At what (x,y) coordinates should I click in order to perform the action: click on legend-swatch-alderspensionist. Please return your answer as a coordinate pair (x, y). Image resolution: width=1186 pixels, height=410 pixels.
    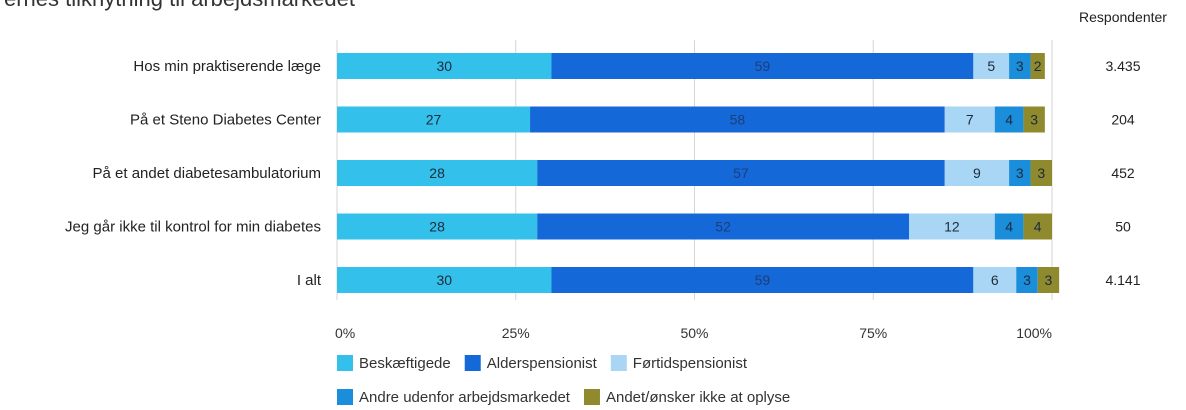
    Looking at the image, I should click on (472, 363).